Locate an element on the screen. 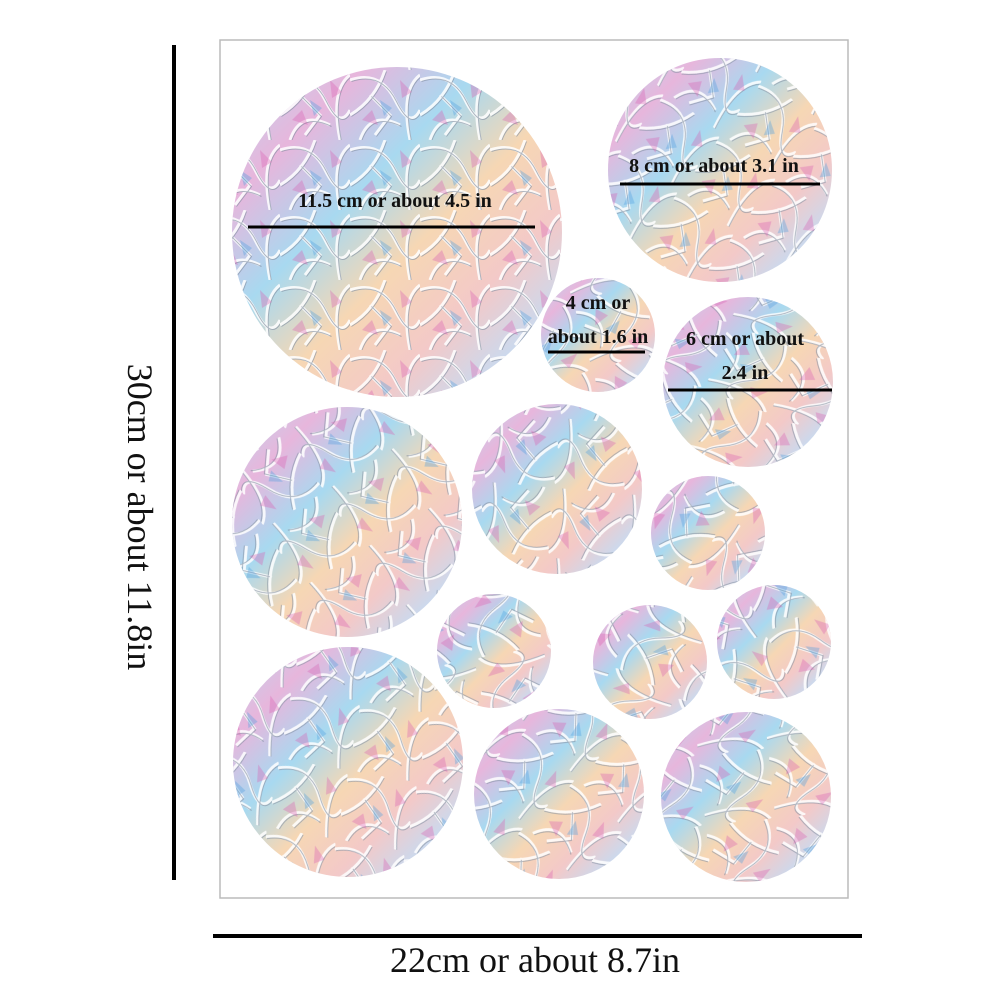  label-line: 8 cm or about 3.1 in is located at coordinates (714, 166).